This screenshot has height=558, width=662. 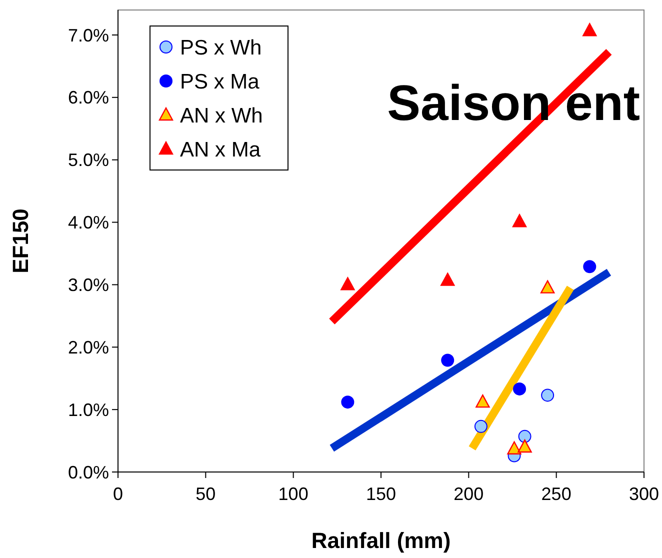 I want to click on legend-label: PS x Wh, so click(x=221, y=48).